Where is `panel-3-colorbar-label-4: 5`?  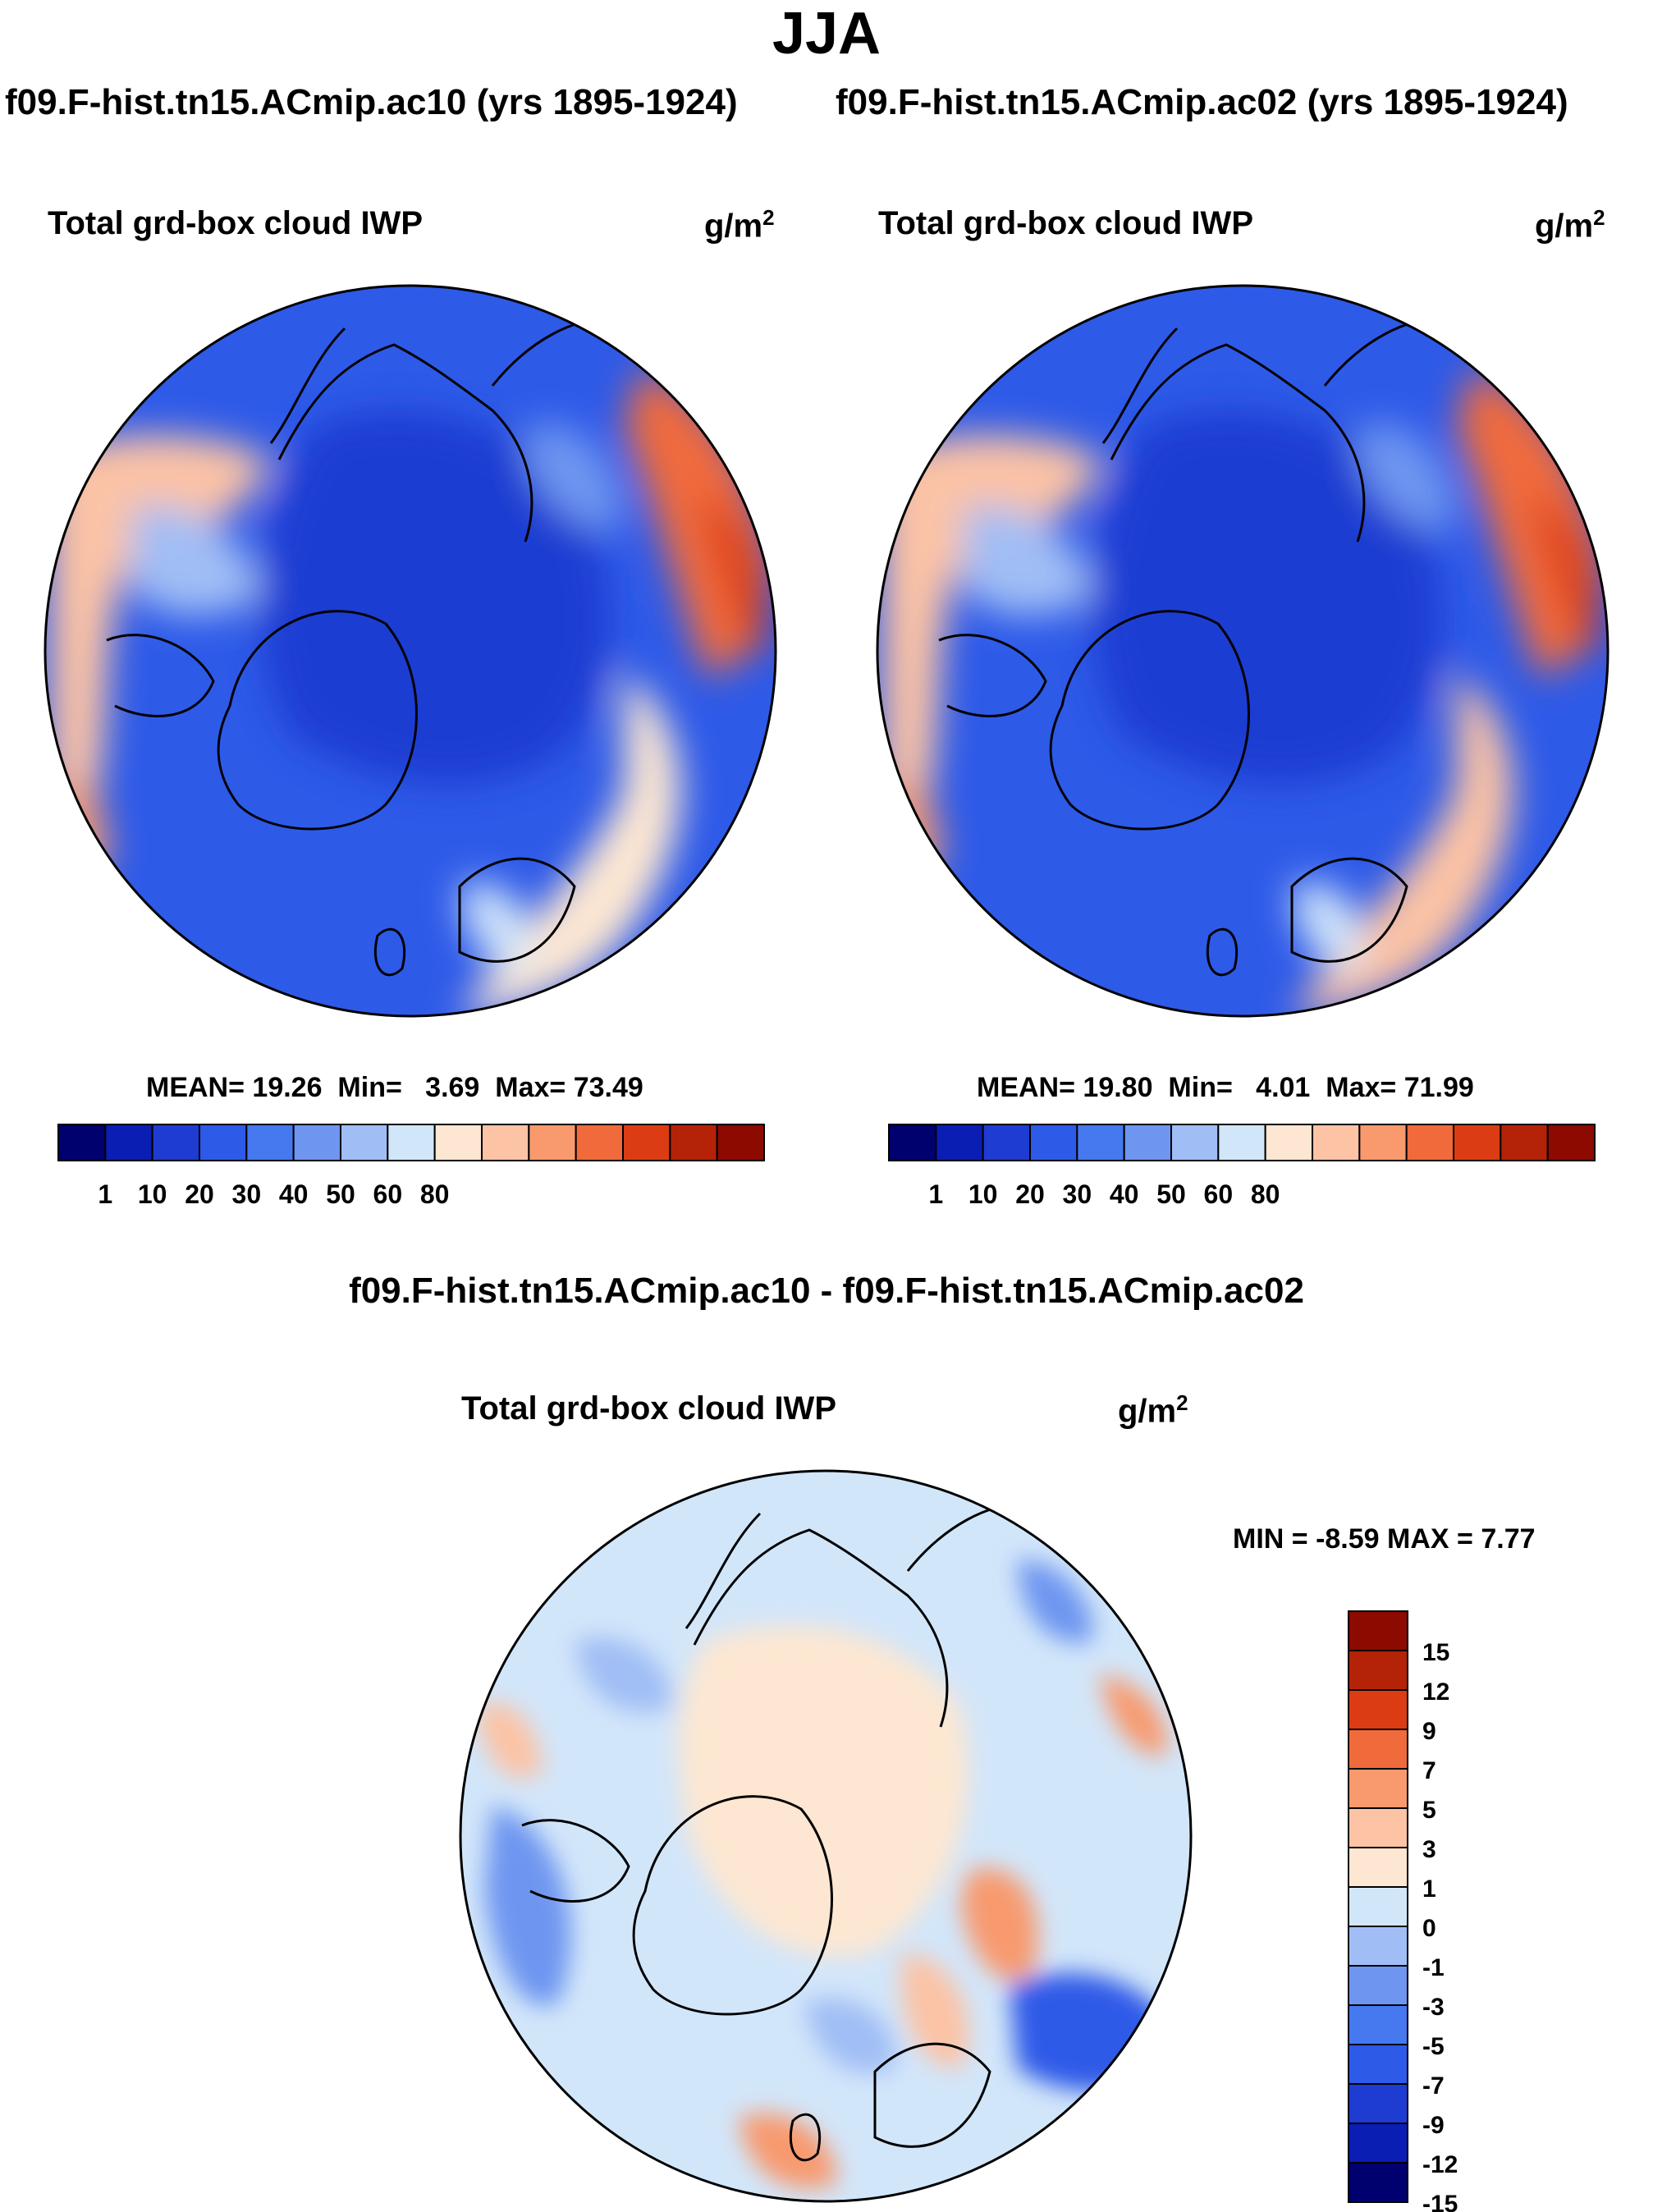
panel-3-colorbar-label-4: 5 is located at coordinates (1429, 1811).